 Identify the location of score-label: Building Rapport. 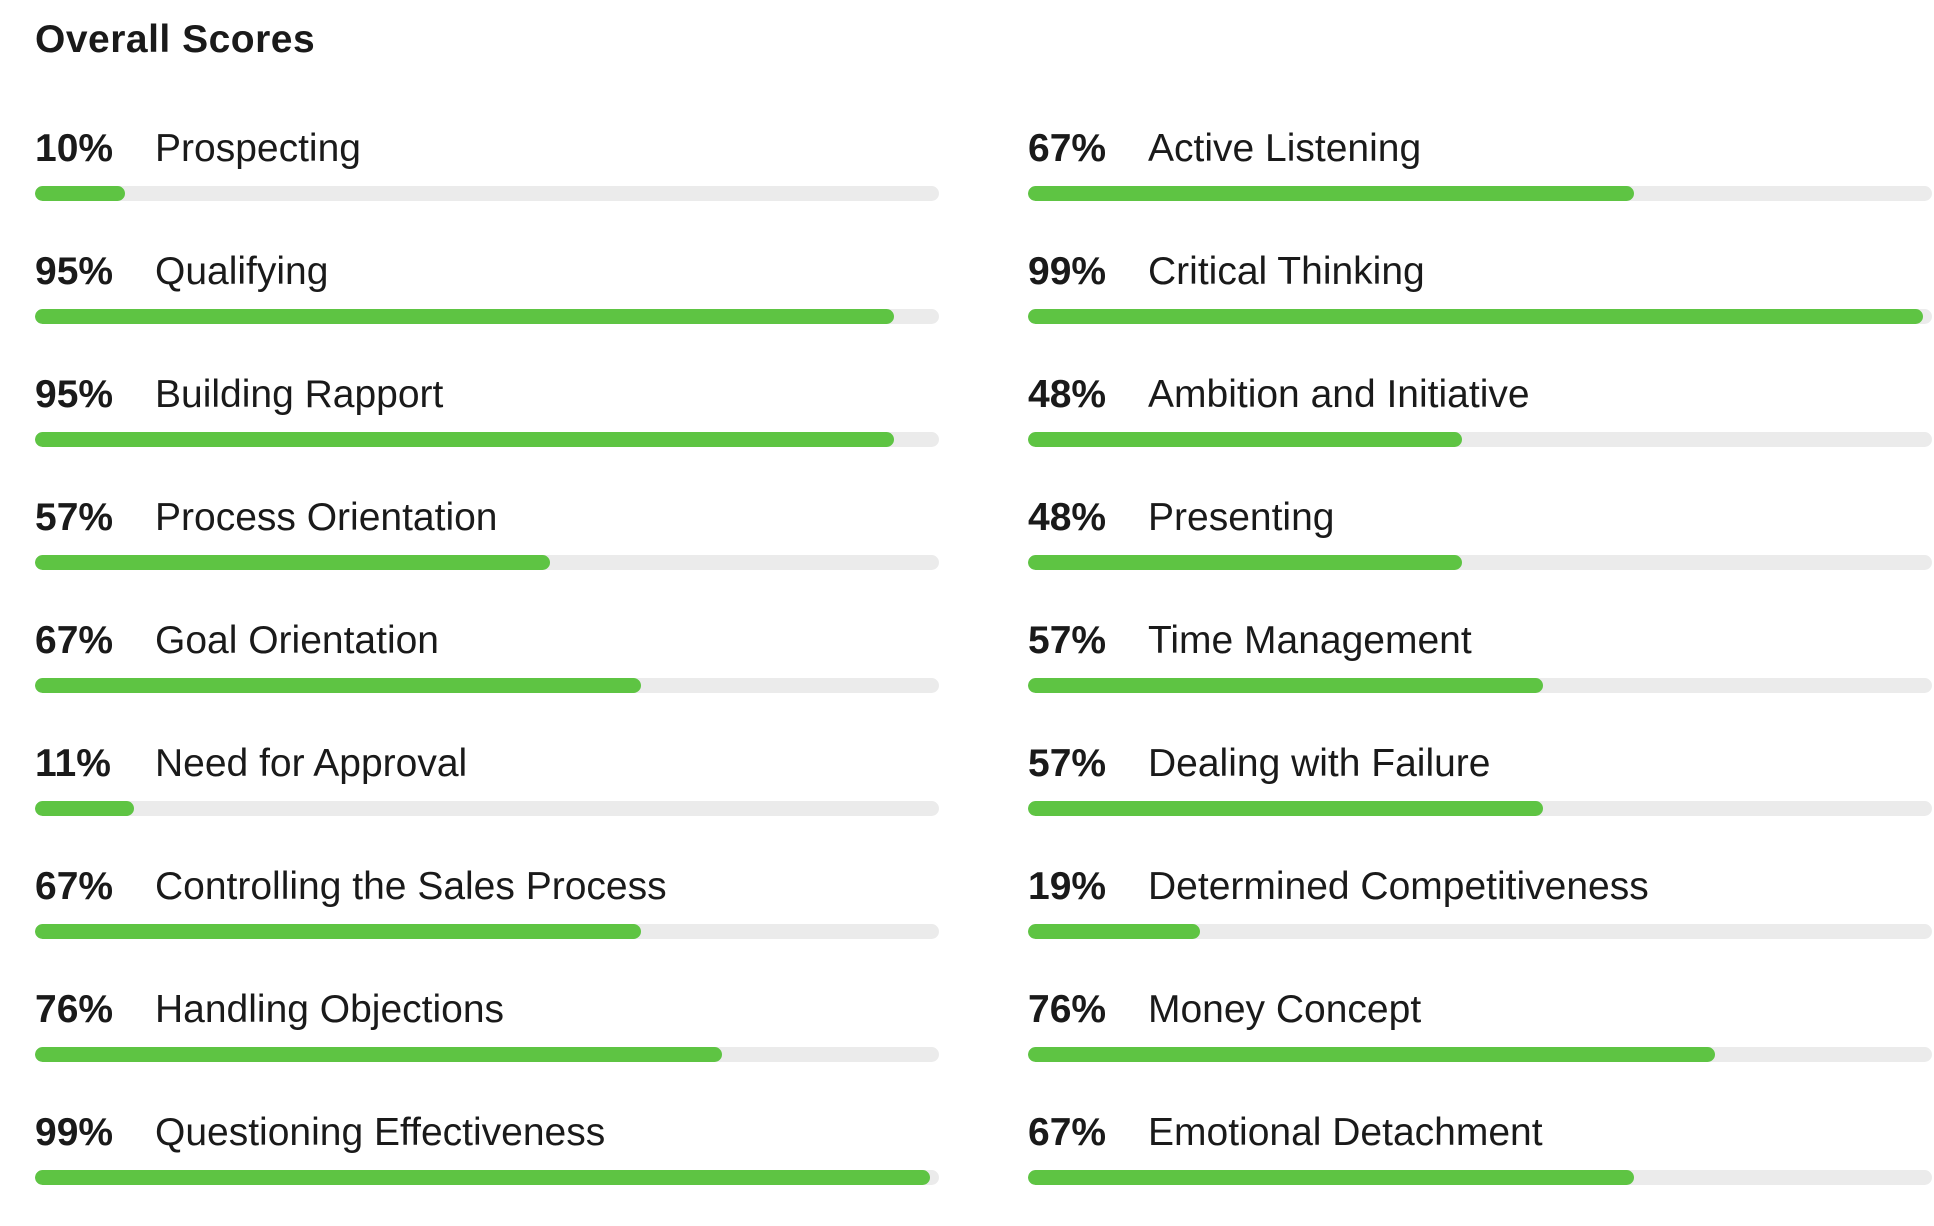
(299, 394).